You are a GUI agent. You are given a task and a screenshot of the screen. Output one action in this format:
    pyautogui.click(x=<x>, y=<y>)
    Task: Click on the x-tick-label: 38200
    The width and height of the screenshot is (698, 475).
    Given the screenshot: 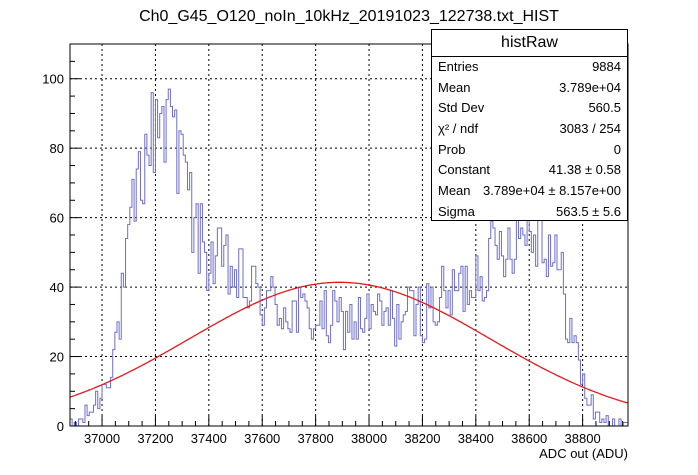 What is the action you would take?
    pyautogui.click(x=422, y=438)
    